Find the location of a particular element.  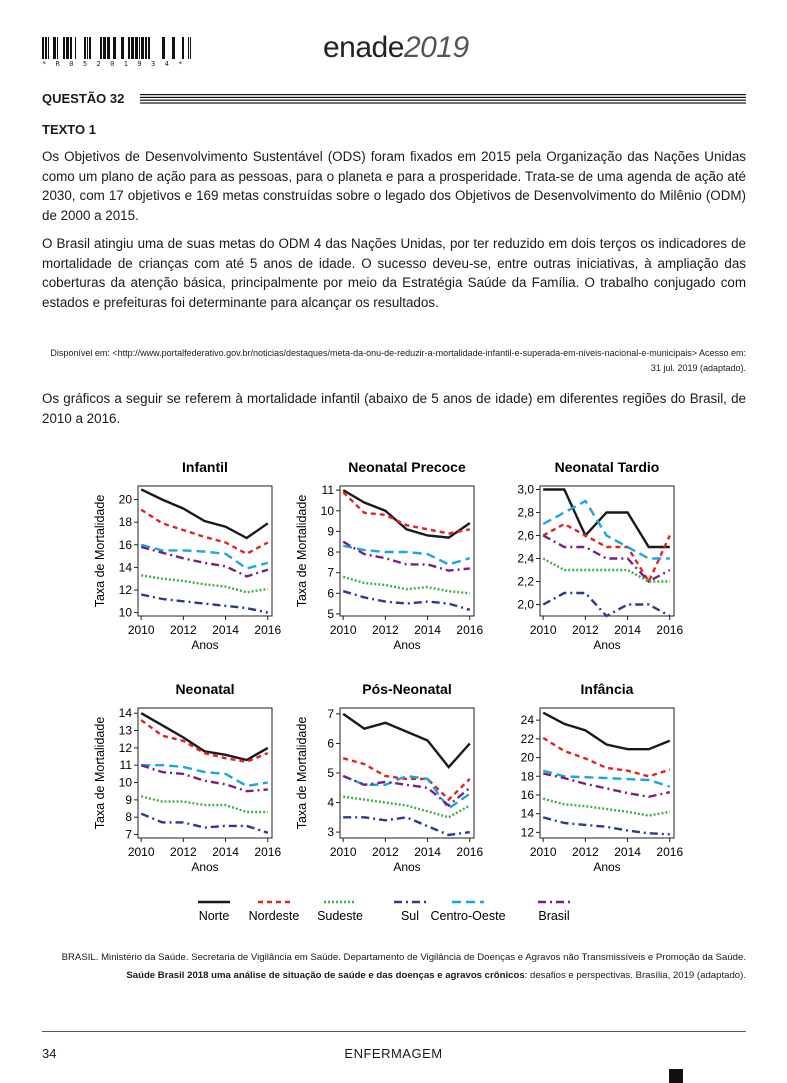

question-rule is located at coordinates (443, 99).